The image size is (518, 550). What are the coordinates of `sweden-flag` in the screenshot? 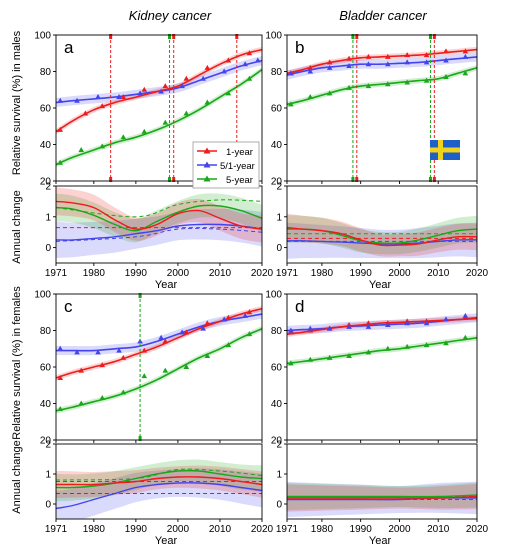 It's located at (445, 150).